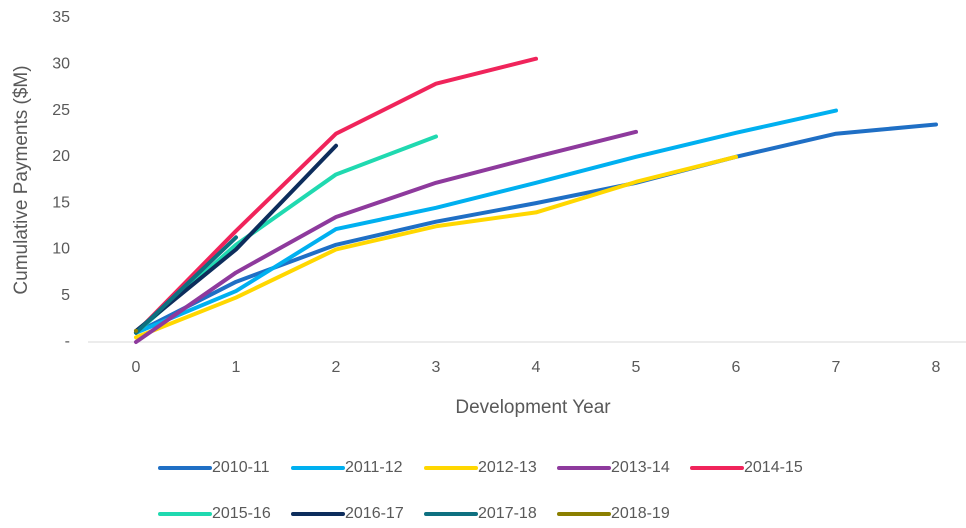 The height and width of the screenshot is (528, 966). What do you see at coordinates (507, 467) in the screenshot?
I see `legend-label: 2012-13` at bounding box center [507, 467].